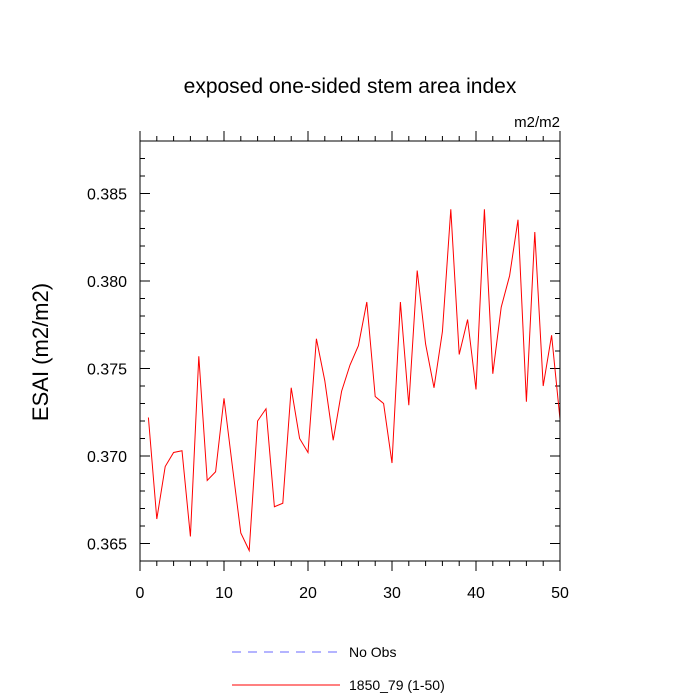 The image size is (700, 700). I want to click on chart-title: exposed one-sided stem area index, so click(350, 86).